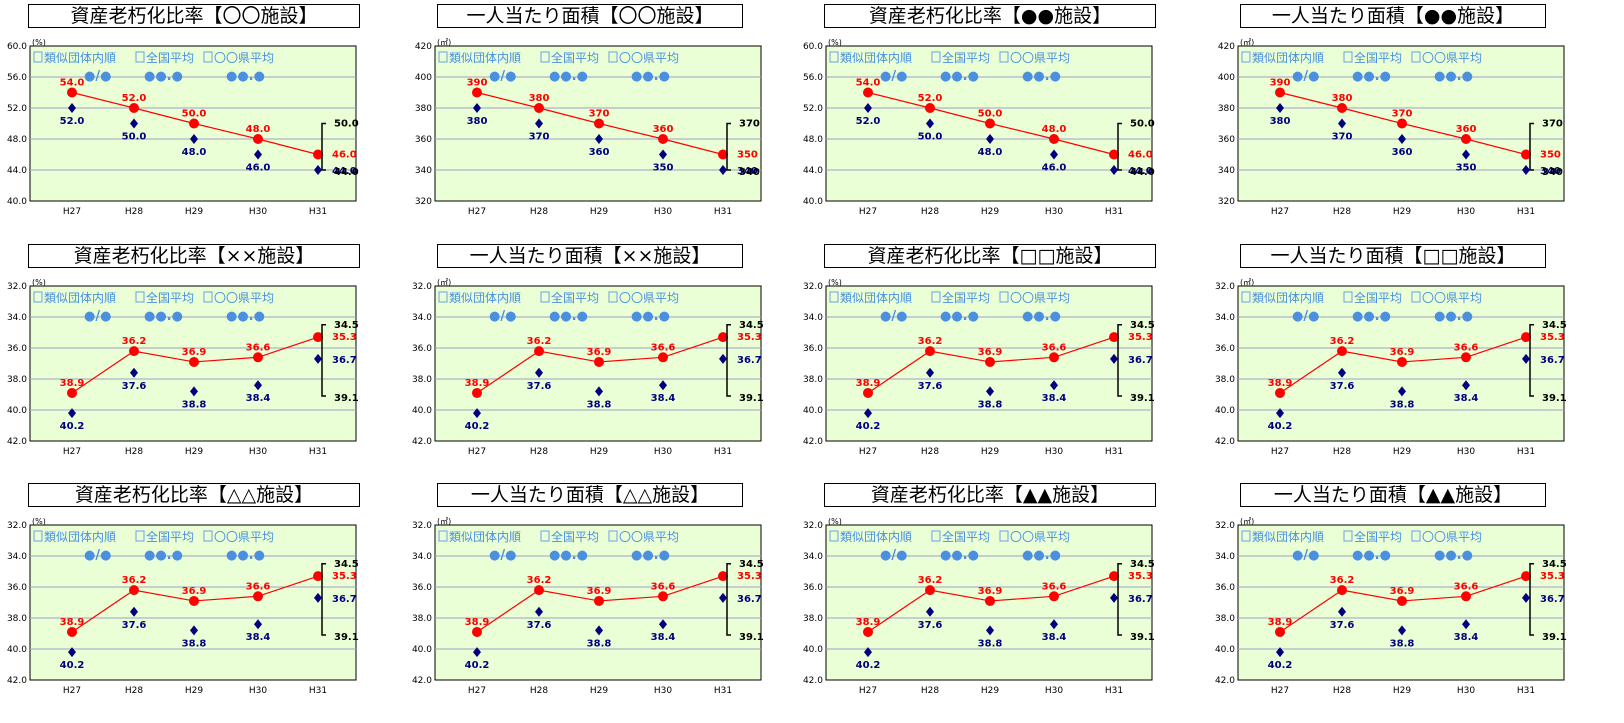 This screenshot has width=1624, height=723. Describe the element at coordinates (930, 137) in the screenshot. I see `data-label: 50.0` at that location.